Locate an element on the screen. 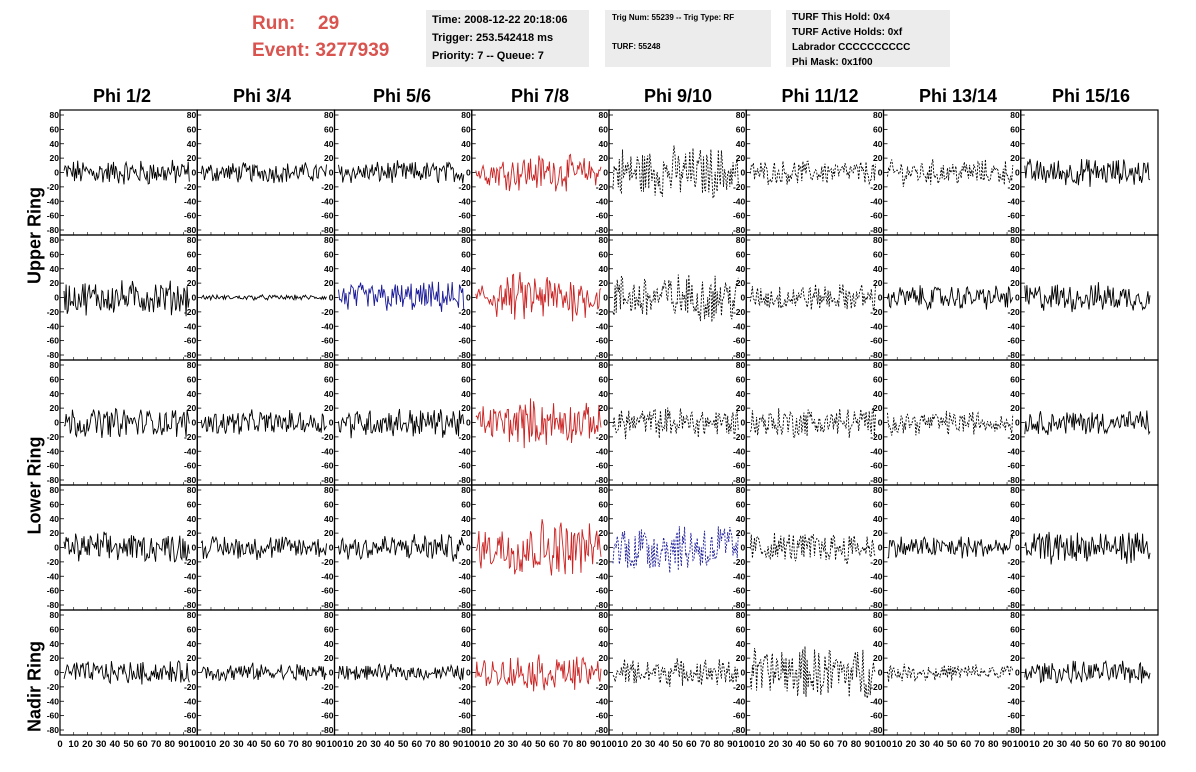 Image resolution: width=1196 pixels, height=772 pixels. x-tick-label: 90 is located at coordinates (595, 744).